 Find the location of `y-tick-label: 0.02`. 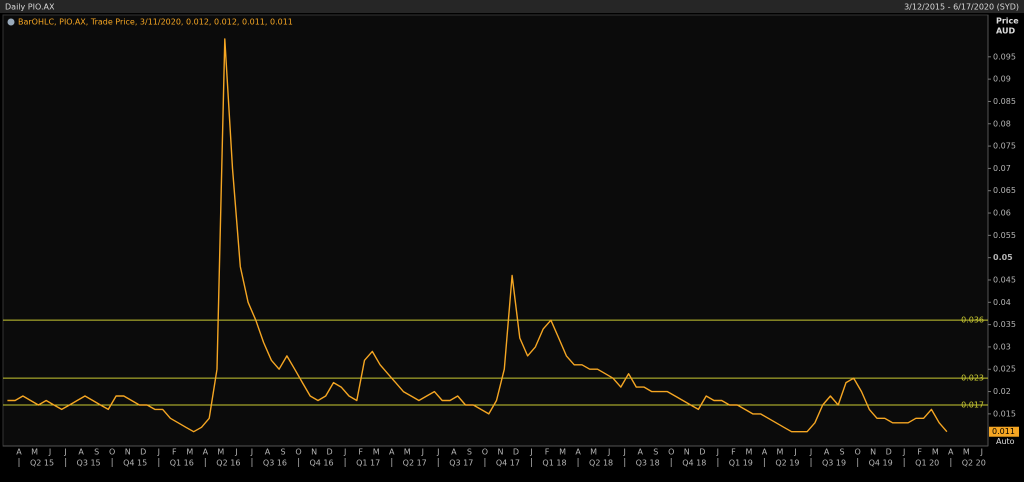

y-tick-label: 0.02 is located at coordinates (1002, 391).